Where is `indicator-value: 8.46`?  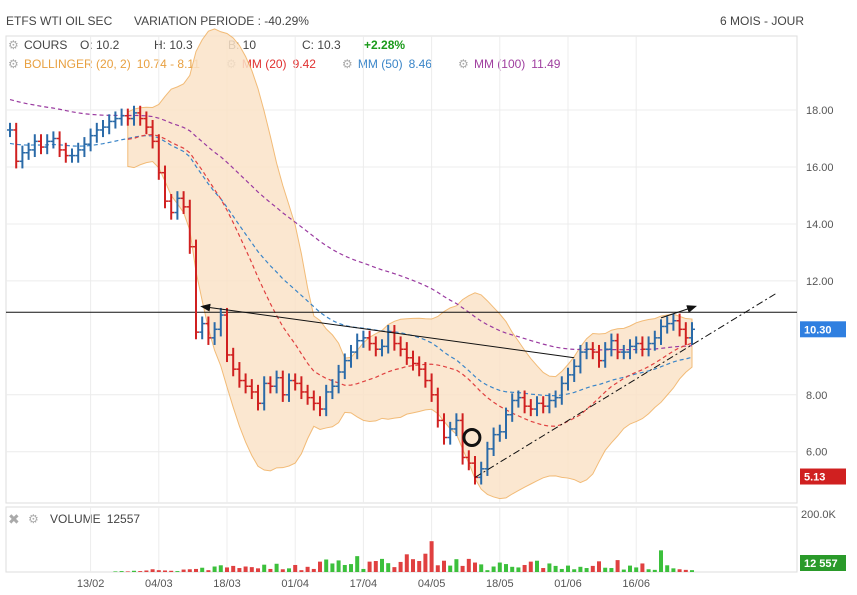
indicator-value: 8.46 is located at coordinates (420, 64).